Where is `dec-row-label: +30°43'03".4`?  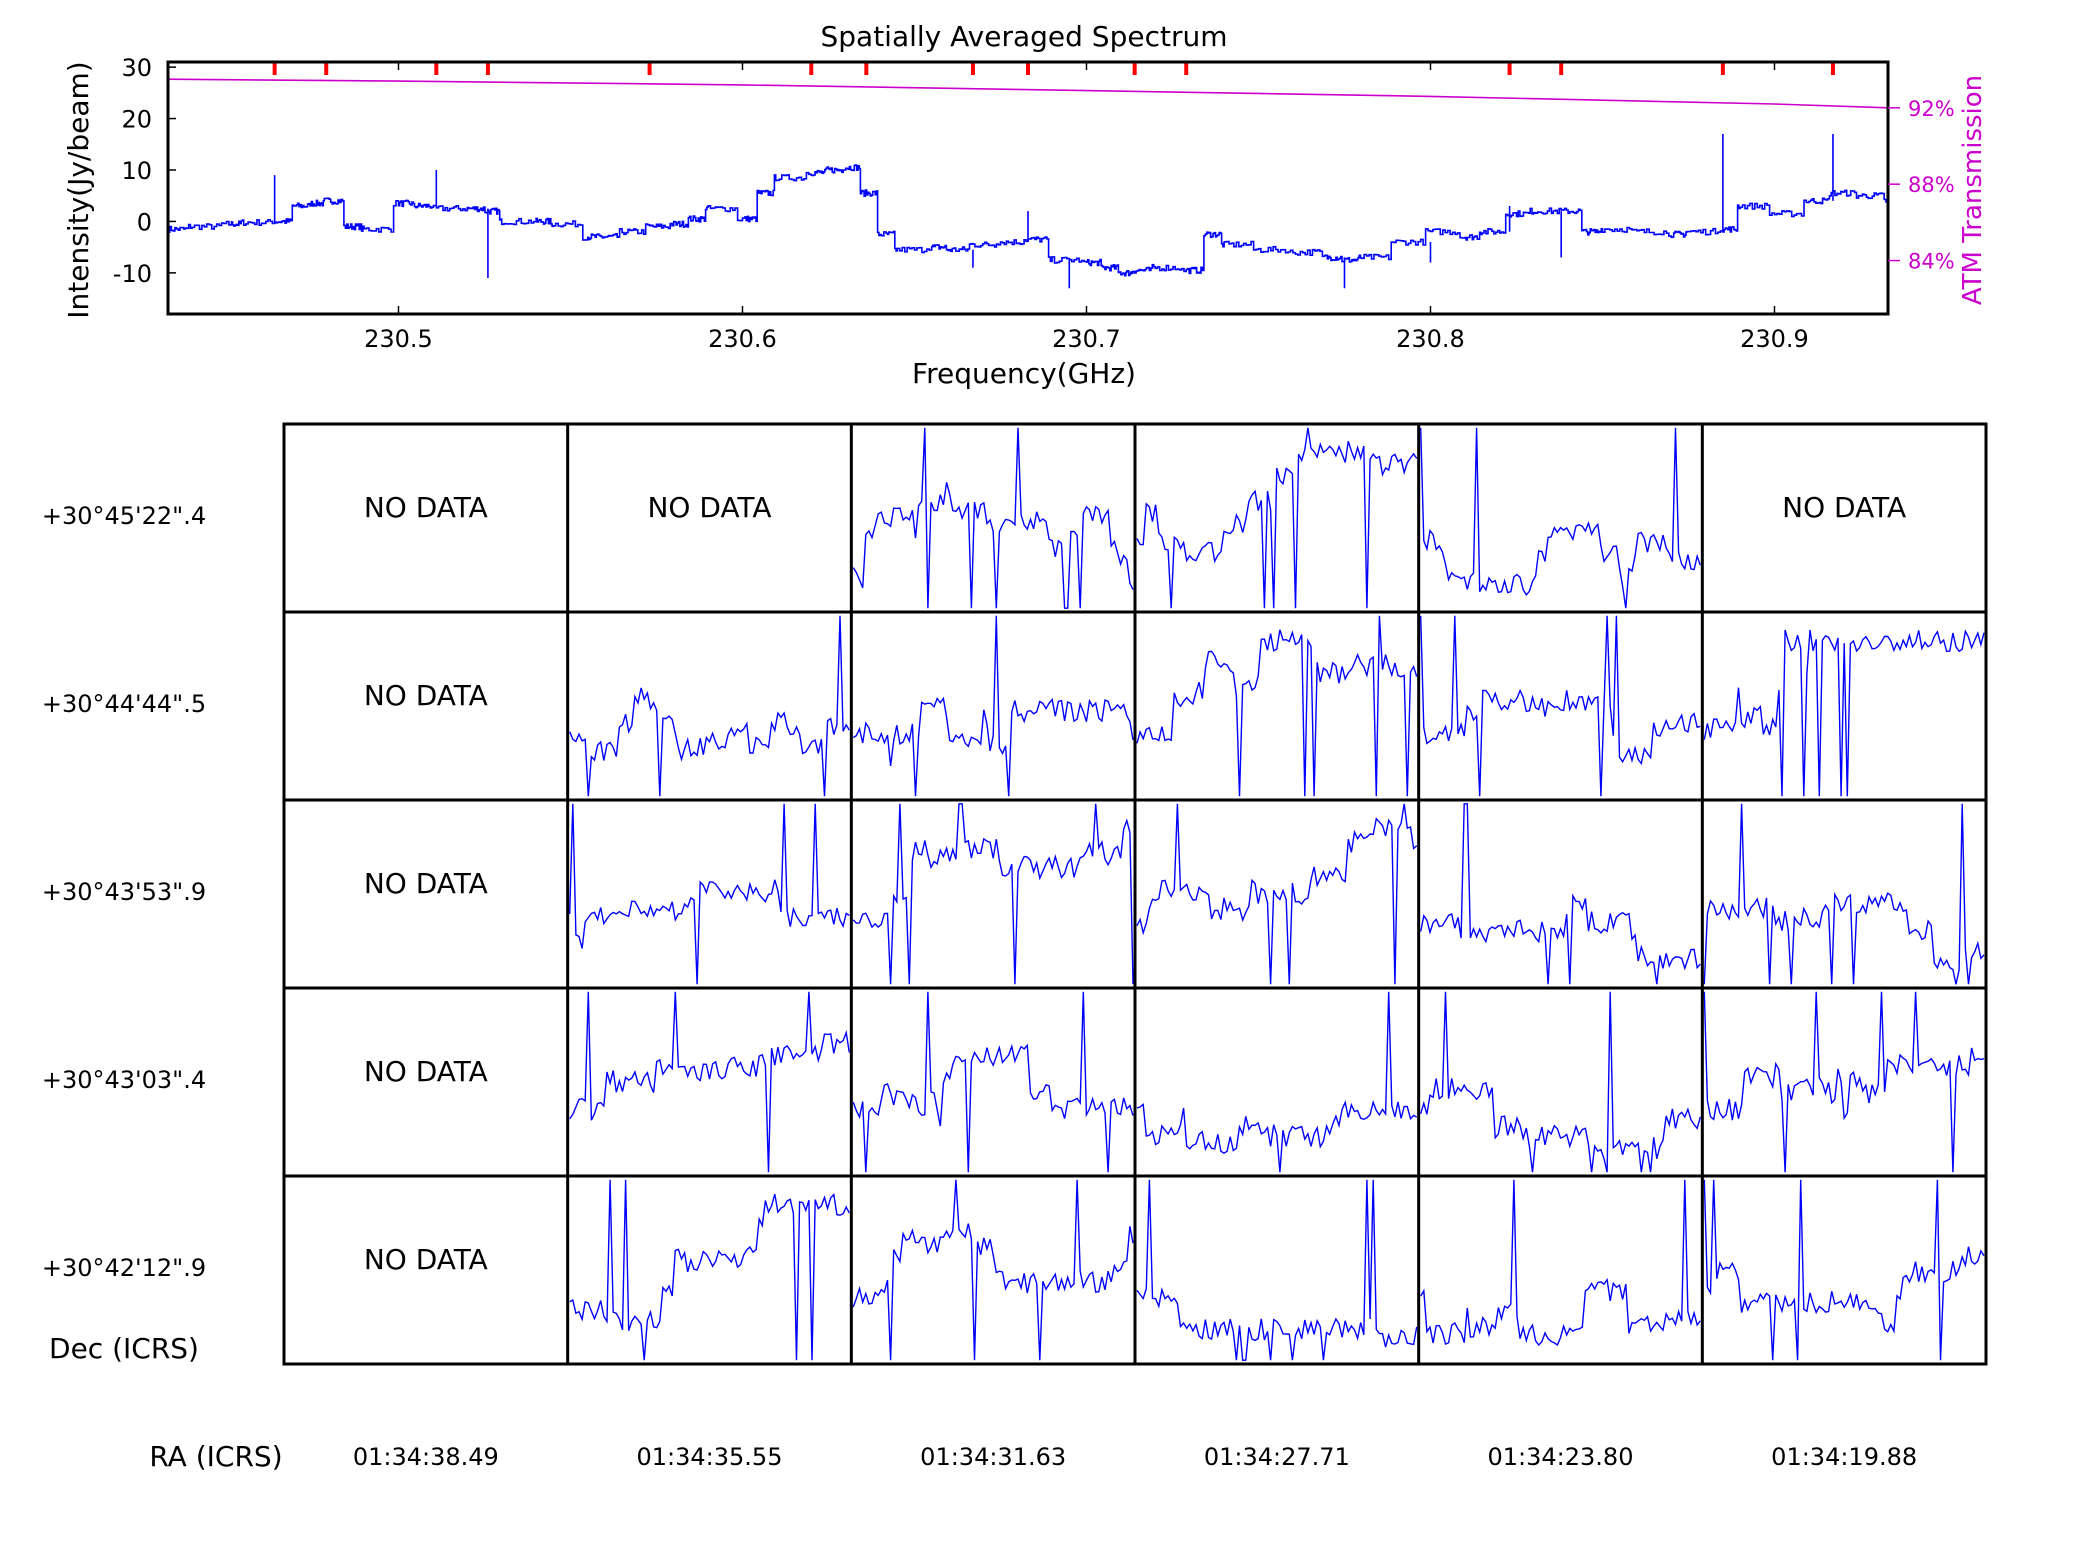
dec-row-label: +30°43'03".4 is located at coordinates (124, 1080).